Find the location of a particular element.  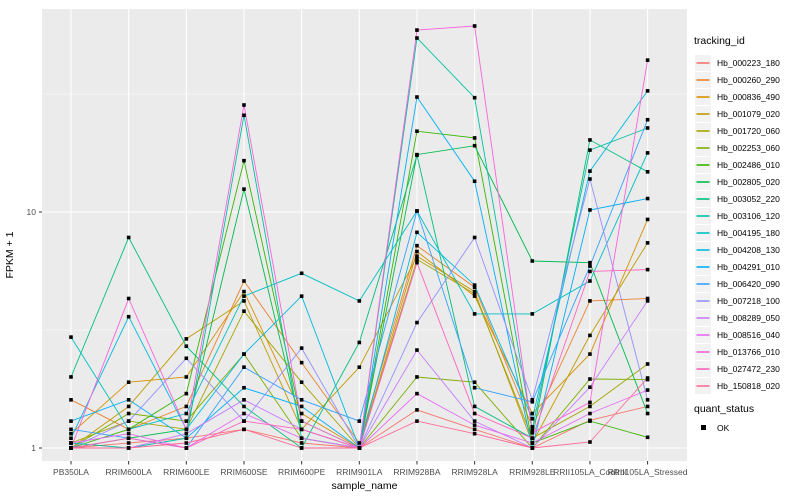

x-tick-label: PB350LA is located at coordinates (71, 472).